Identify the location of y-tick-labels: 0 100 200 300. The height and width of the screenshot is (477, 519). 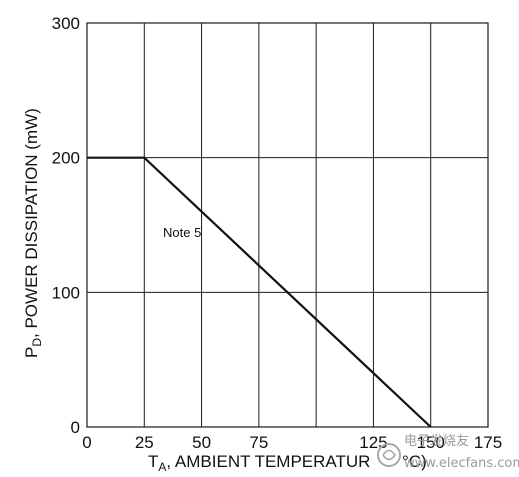
(66, 225).